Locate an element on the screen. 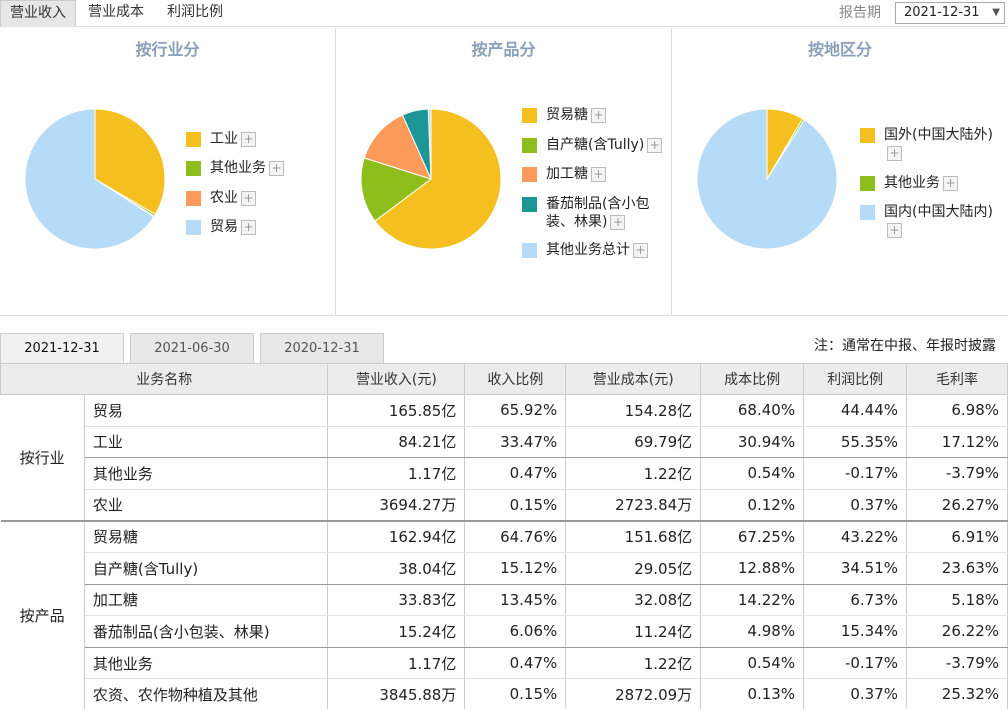 The height and width of the screenshot is (709, 1008). cell-business-name: 贸易 is located at coordinates (206, 410).